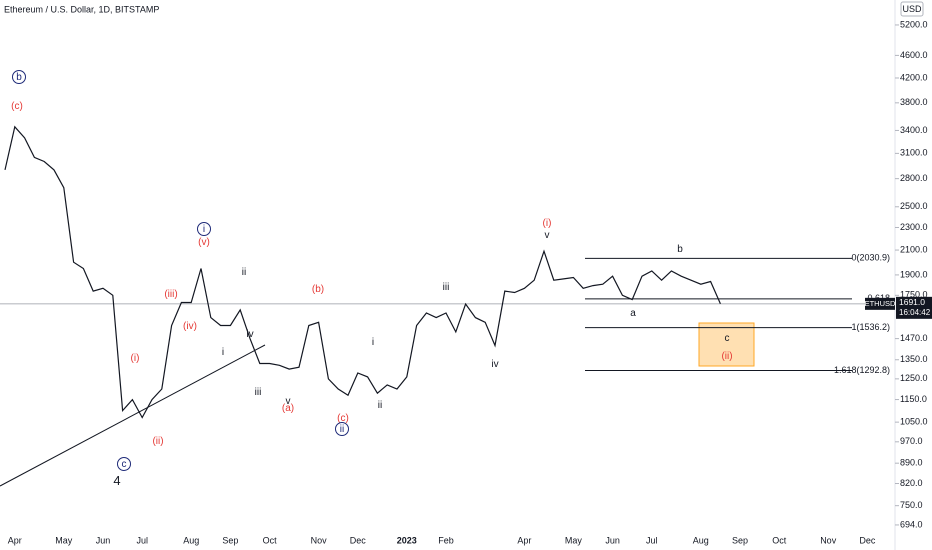 The image size is (932, 550). What do you see at coordinates (914, 295) in the screenshot?
I see `y-tick-label: 1750.0` at bounding box center [914, 295].